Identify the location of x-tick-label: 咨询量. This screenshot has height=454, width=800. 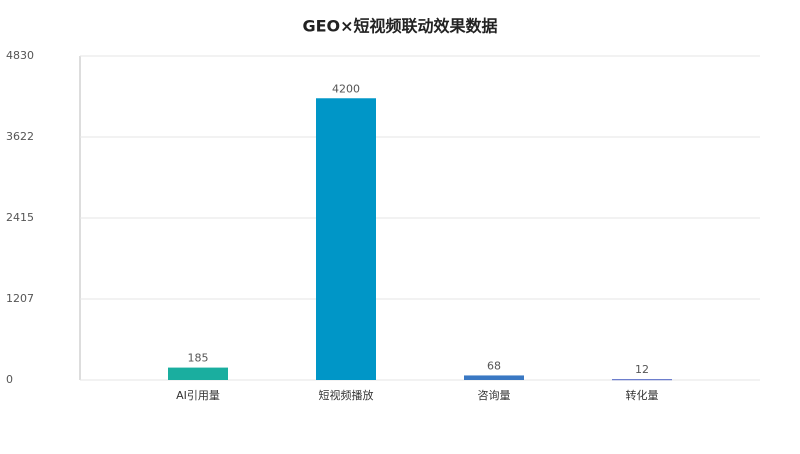
(494, 395).